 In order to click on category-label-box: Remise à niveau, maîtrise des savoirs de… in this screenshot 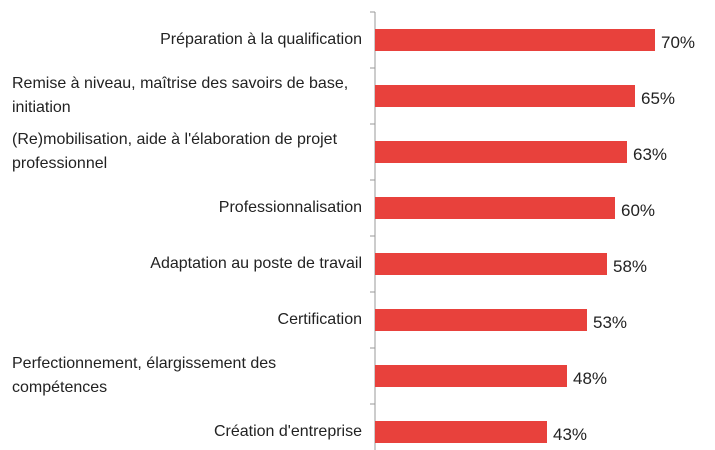, I will do `click(187, 96)`.